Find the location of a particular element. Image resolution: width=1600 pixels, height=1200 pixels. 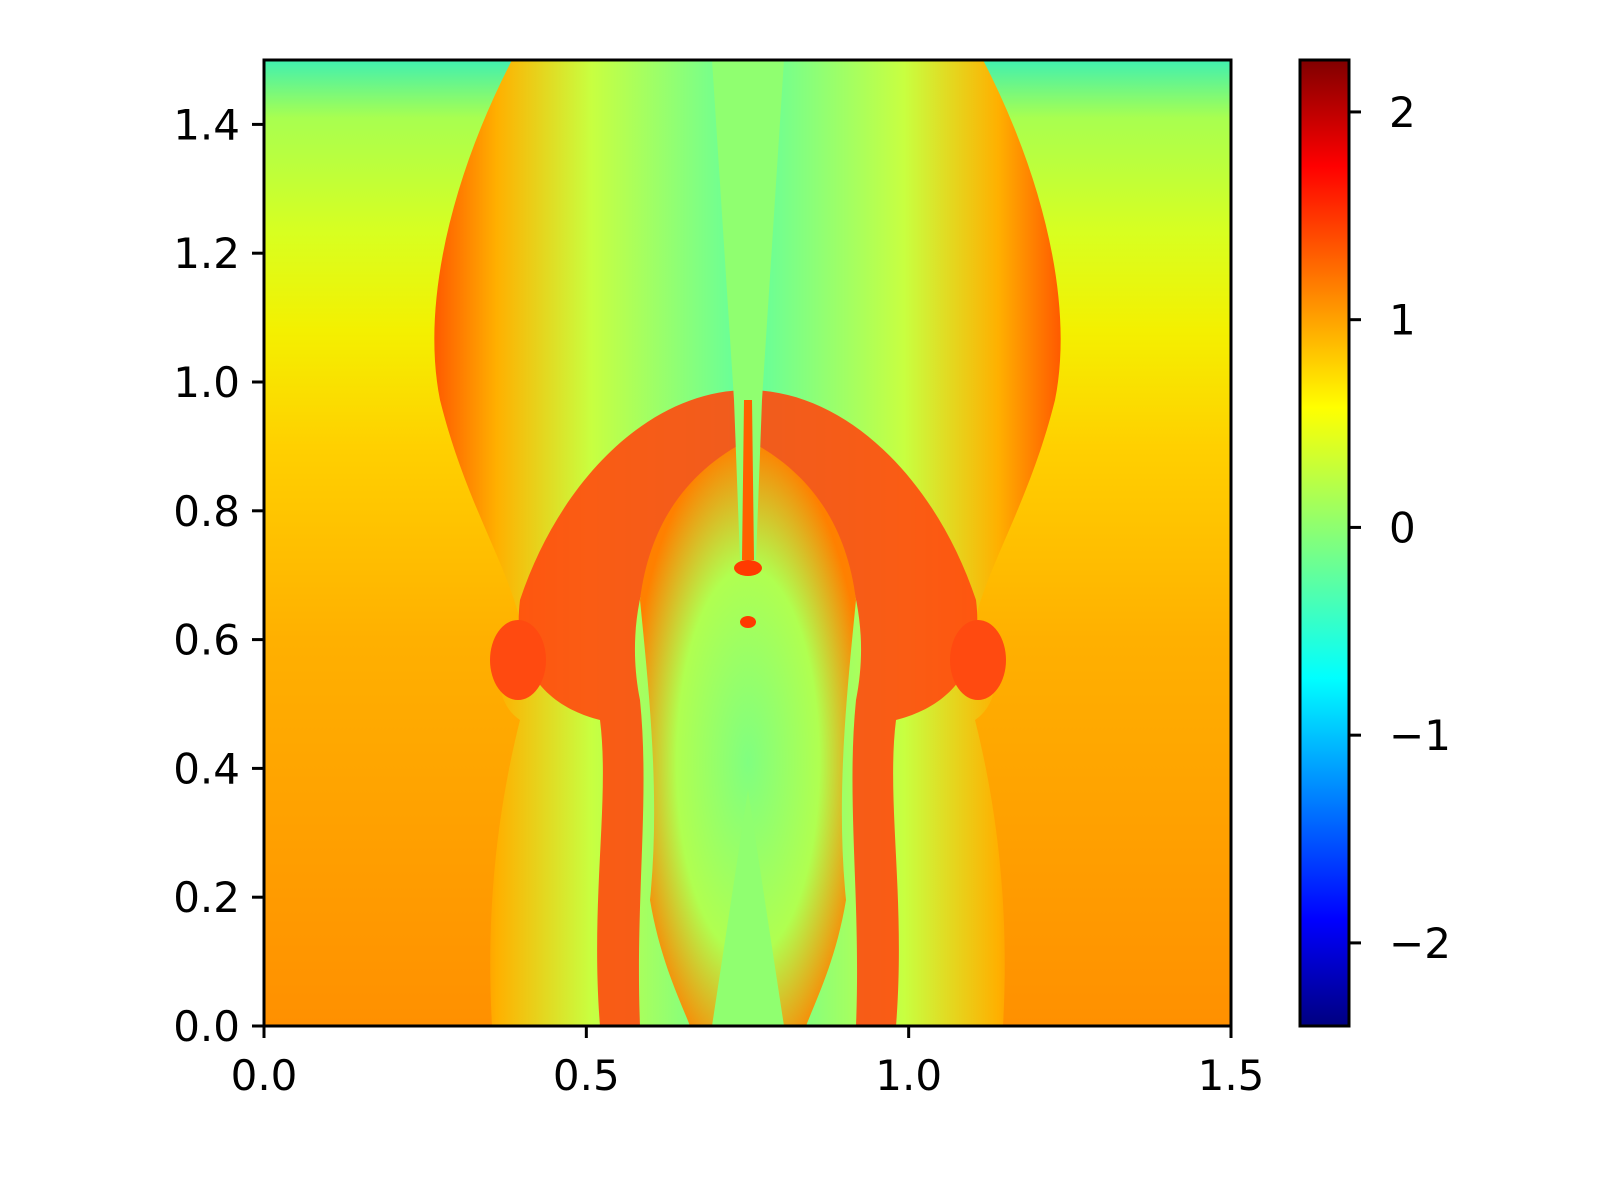

colorbar-tick-label: −2 is located at coordinates (1420, 943).